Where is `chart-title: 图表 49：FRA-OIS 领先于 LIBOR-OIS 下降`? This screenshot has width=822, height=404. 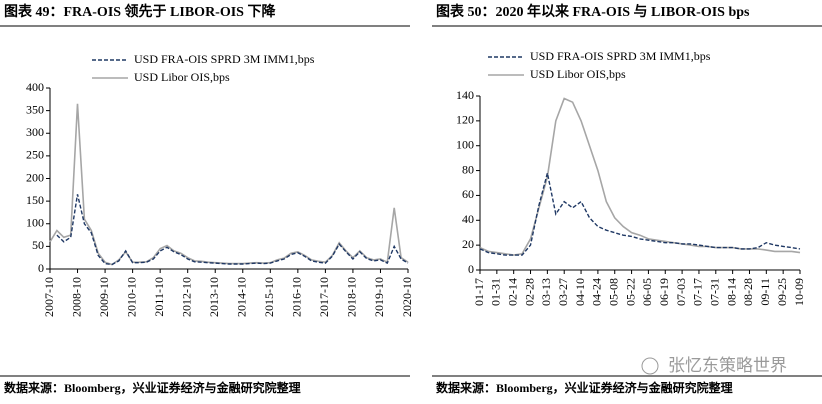
chart-title: 图表 49：FRA-OIS 领先于 LIBOR-OIS 下降 is located at coordinates (140, 11).